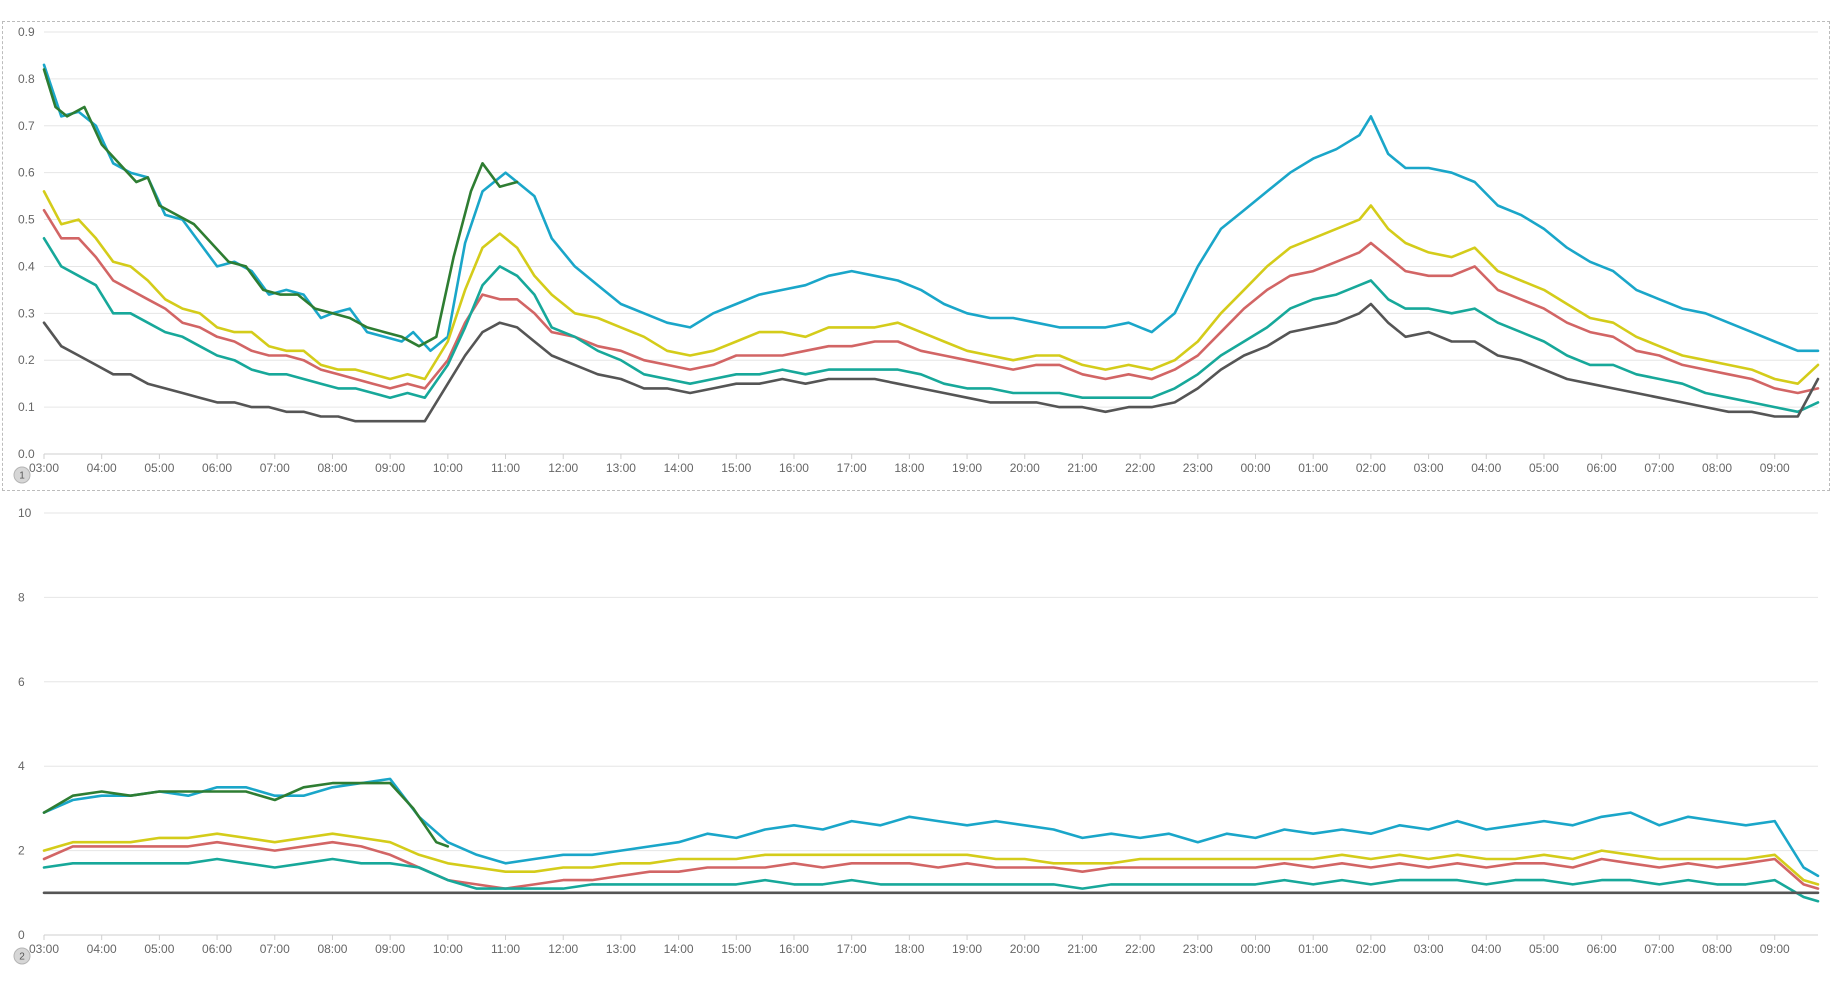  I want to click on y-tick-label: 0.9, so click(26, 32).